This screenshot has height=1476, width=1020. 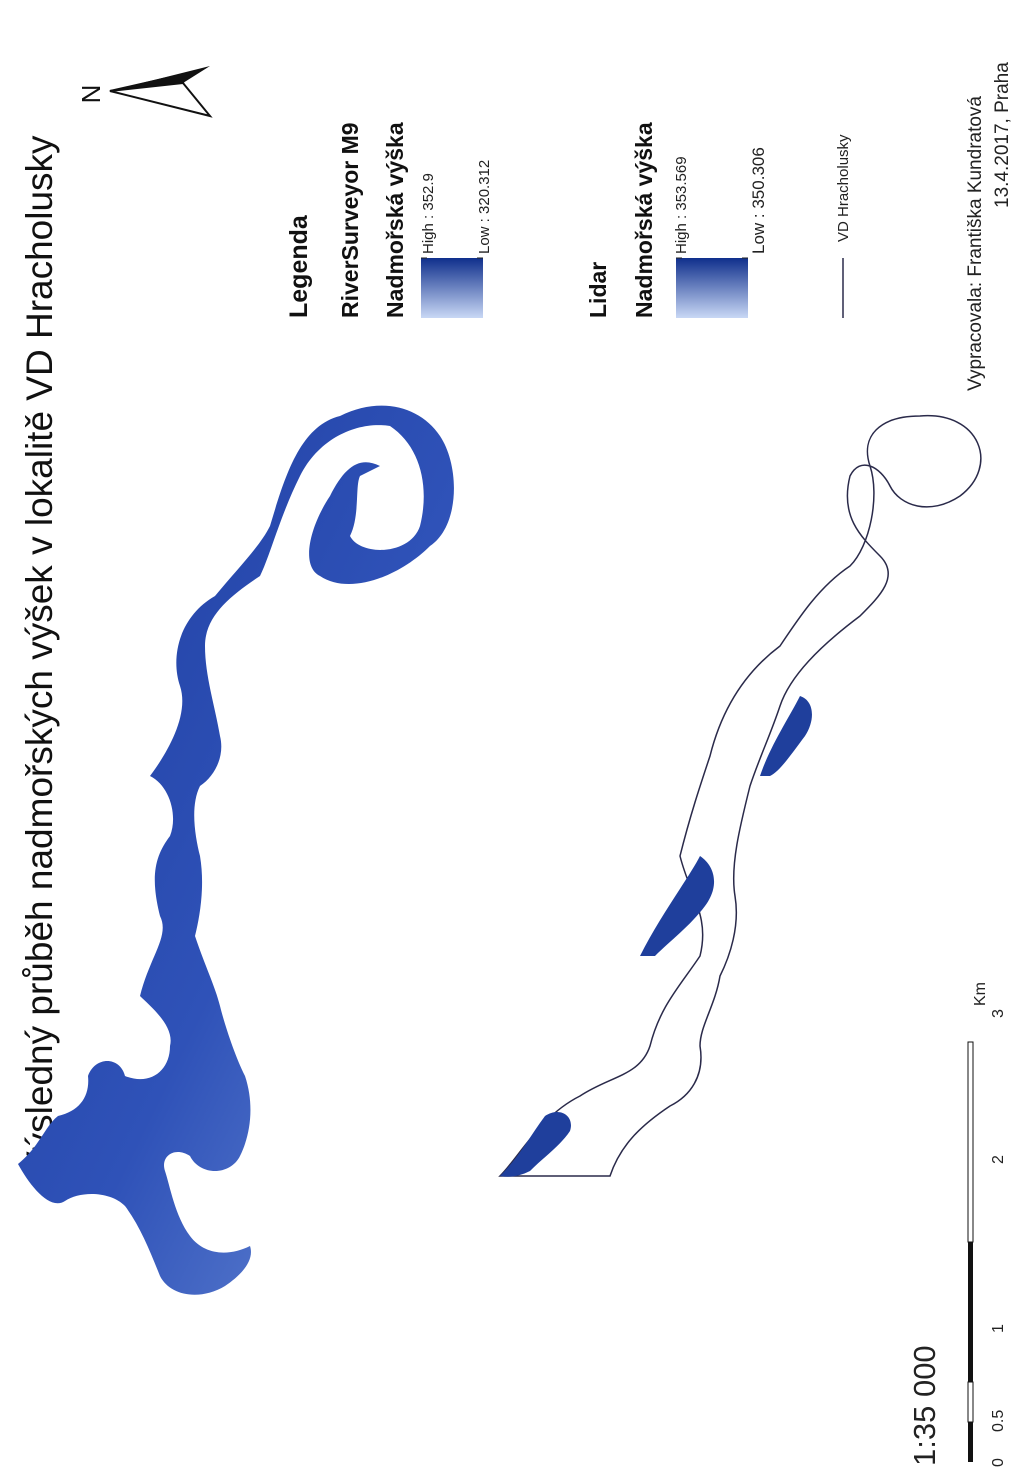 What do you see at coordinates (484, 207) in the screenshot?
I see `legend-riversurveyor-low: Low : 320.312` at bounding box center [484, 207].